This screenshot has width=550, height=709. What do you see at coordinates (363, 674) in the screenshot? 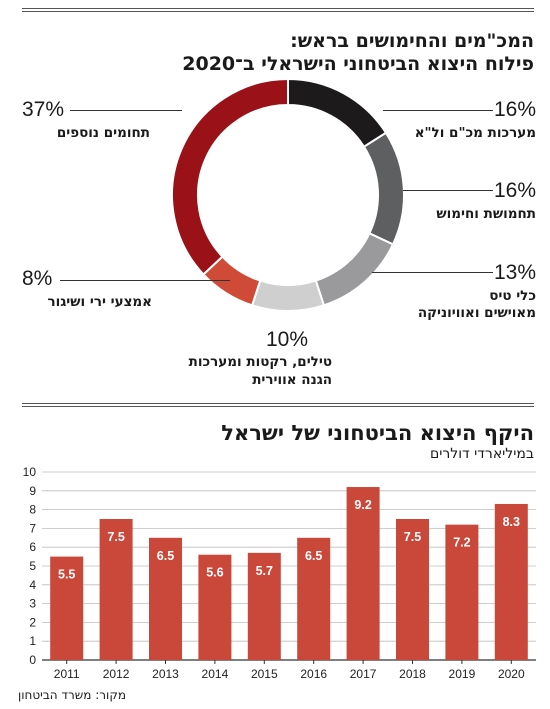
I see `x-tick-label: 2017` at bounding box center [363, 674].